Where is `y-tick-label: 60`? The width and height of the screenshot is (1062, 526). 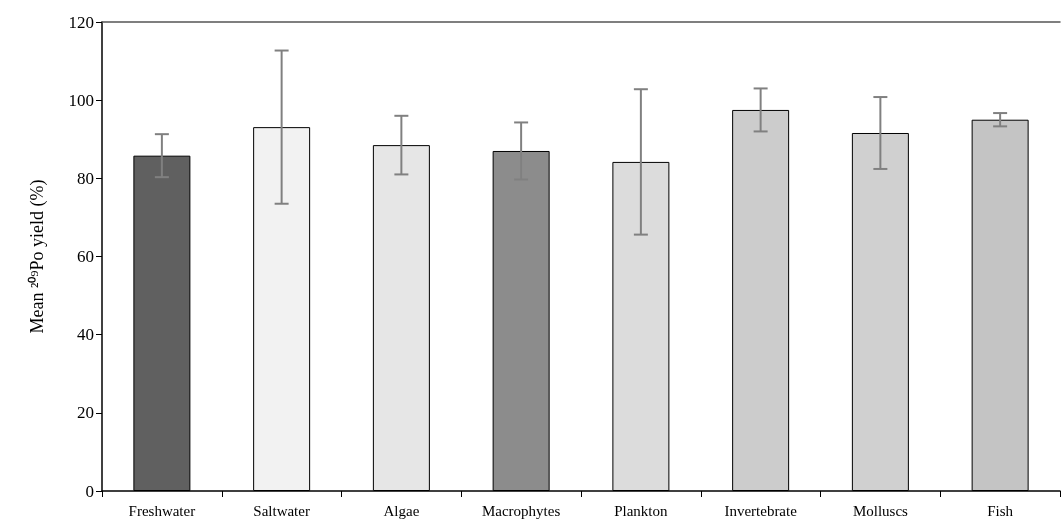
y-tick-label: 60 is located at coordinates (85, 256).